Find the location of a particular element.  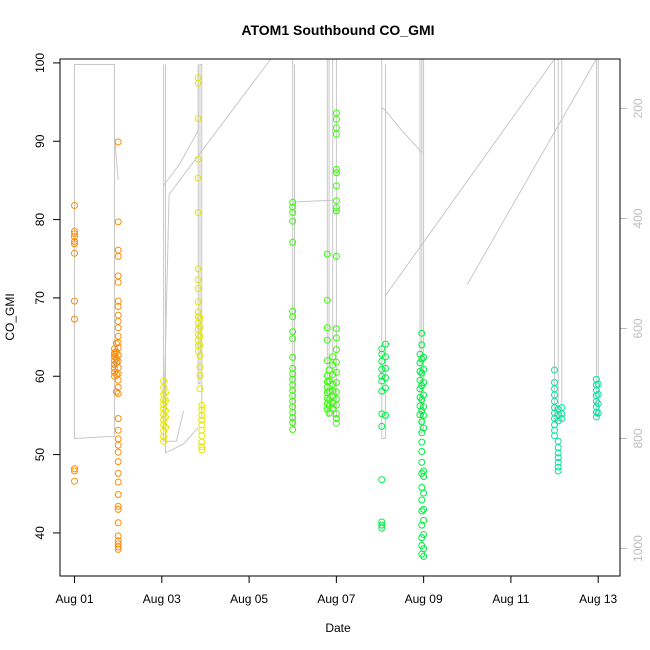

x-tick-label: Aug 03 is located at coordinates (162, 599).